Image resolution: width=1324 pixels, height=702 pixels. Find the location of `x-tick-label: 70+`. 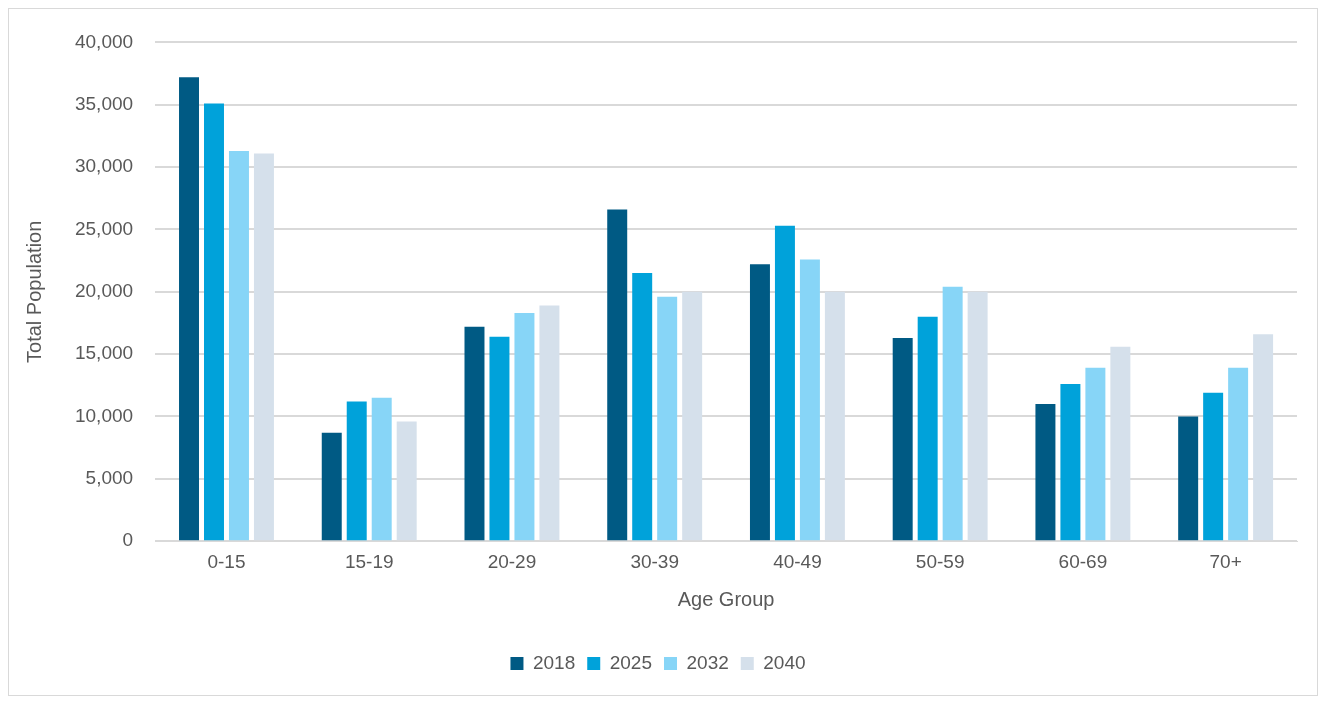

x-tick-label: 70+ is located at coordinates (1225, 561).